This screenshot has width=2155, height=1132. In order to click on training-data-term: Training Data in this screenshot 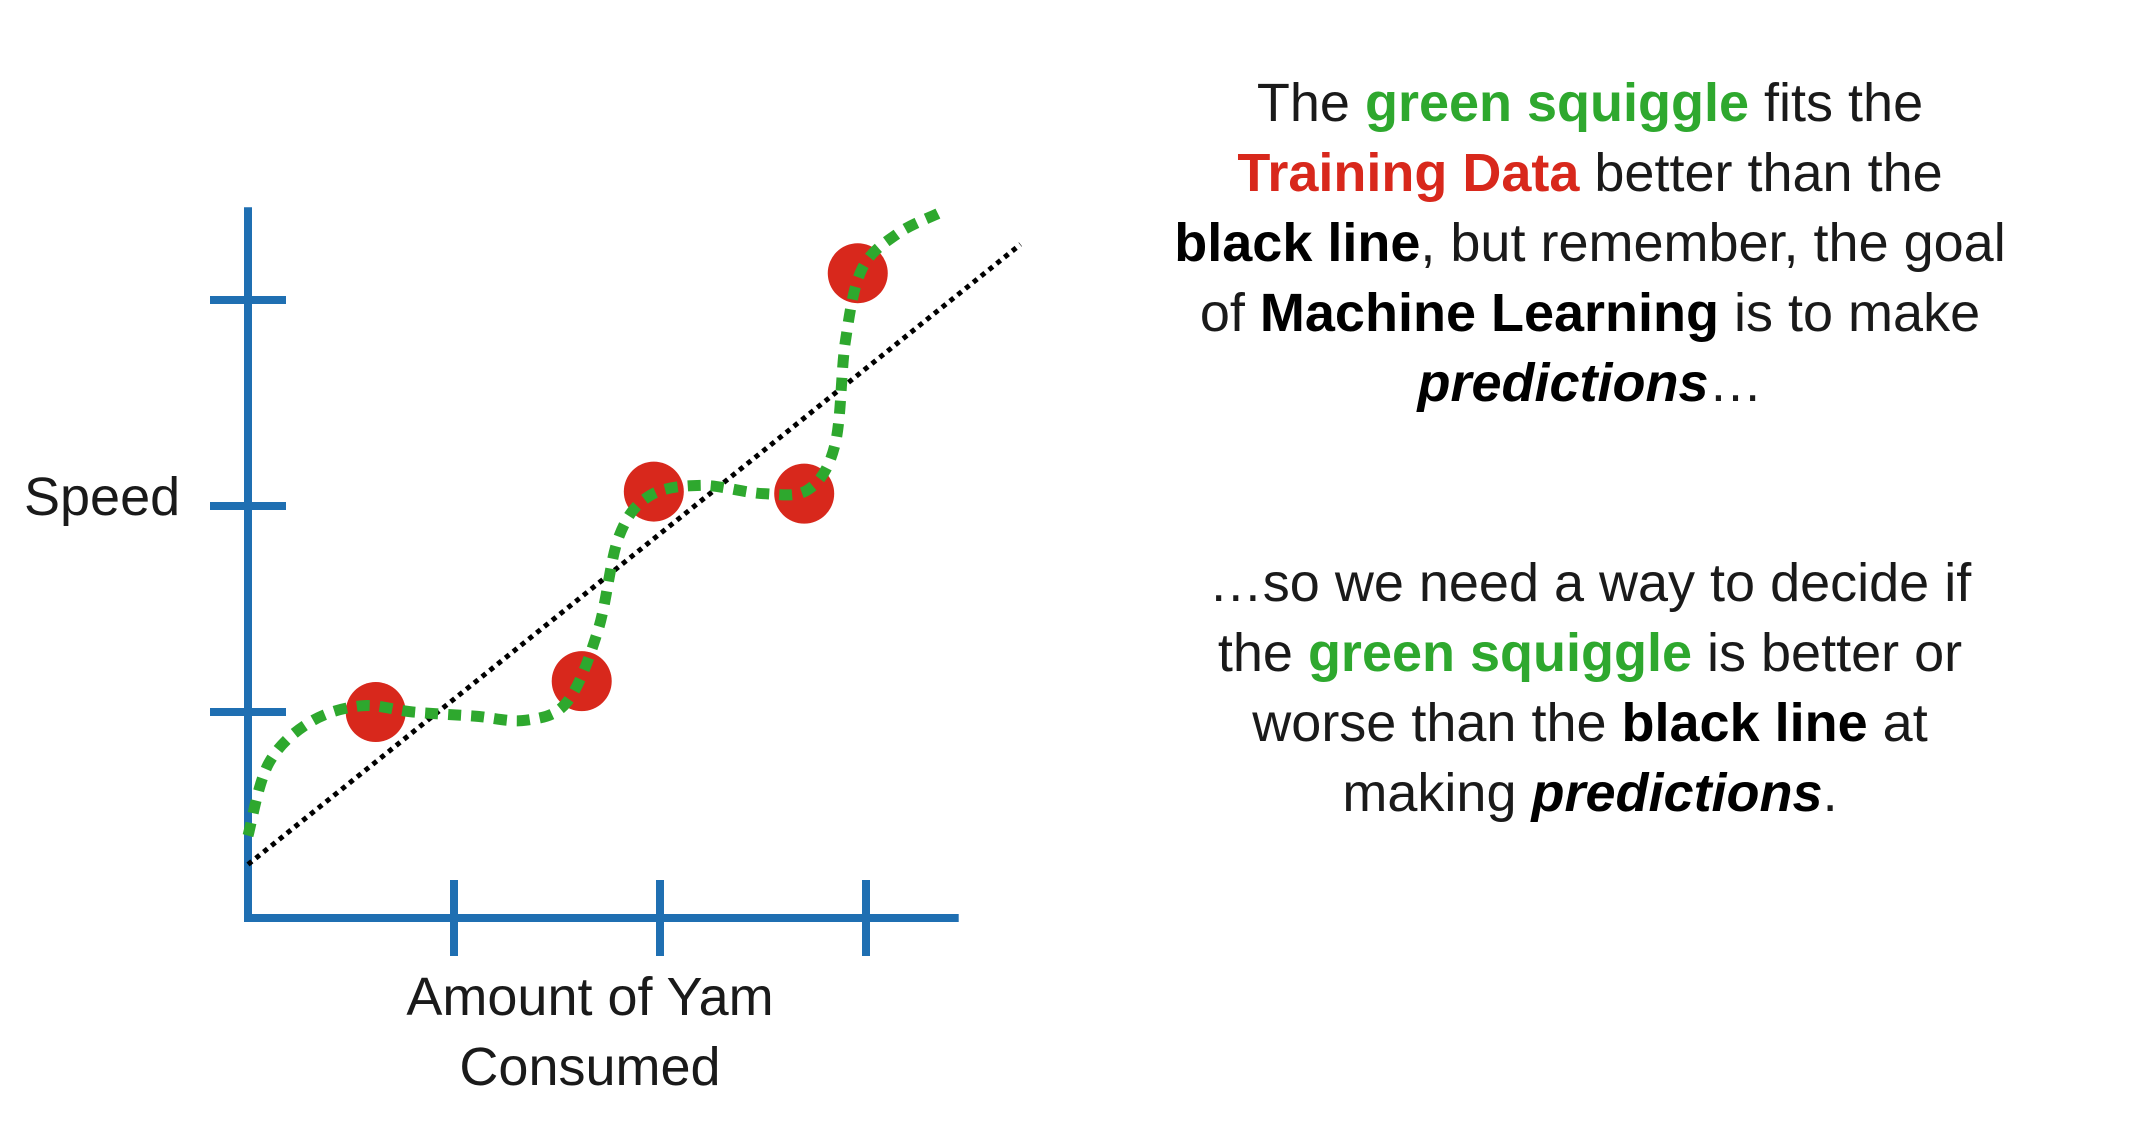, I will do `click(1408, 173)`.